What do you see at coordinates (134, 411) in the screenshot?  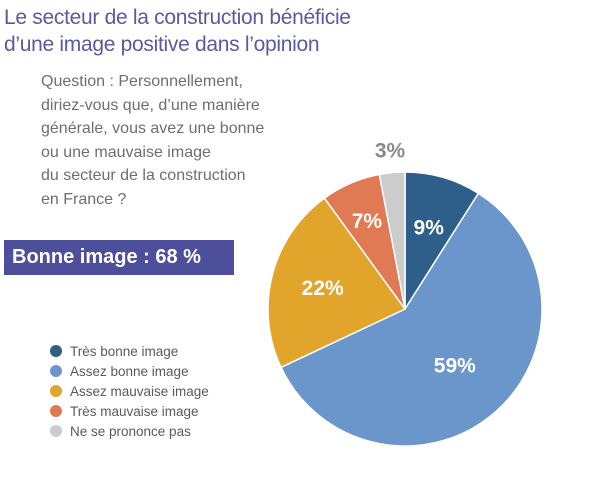 I see `legend-label: Très mauvaise image` at bounding box center [134, 411].